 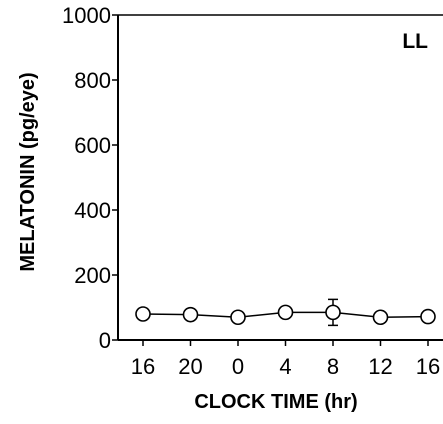 What do you see at coordinates (92, 145) in the screenshot?
I see `y-tick-label: 600` at bounding box center [92, 145].